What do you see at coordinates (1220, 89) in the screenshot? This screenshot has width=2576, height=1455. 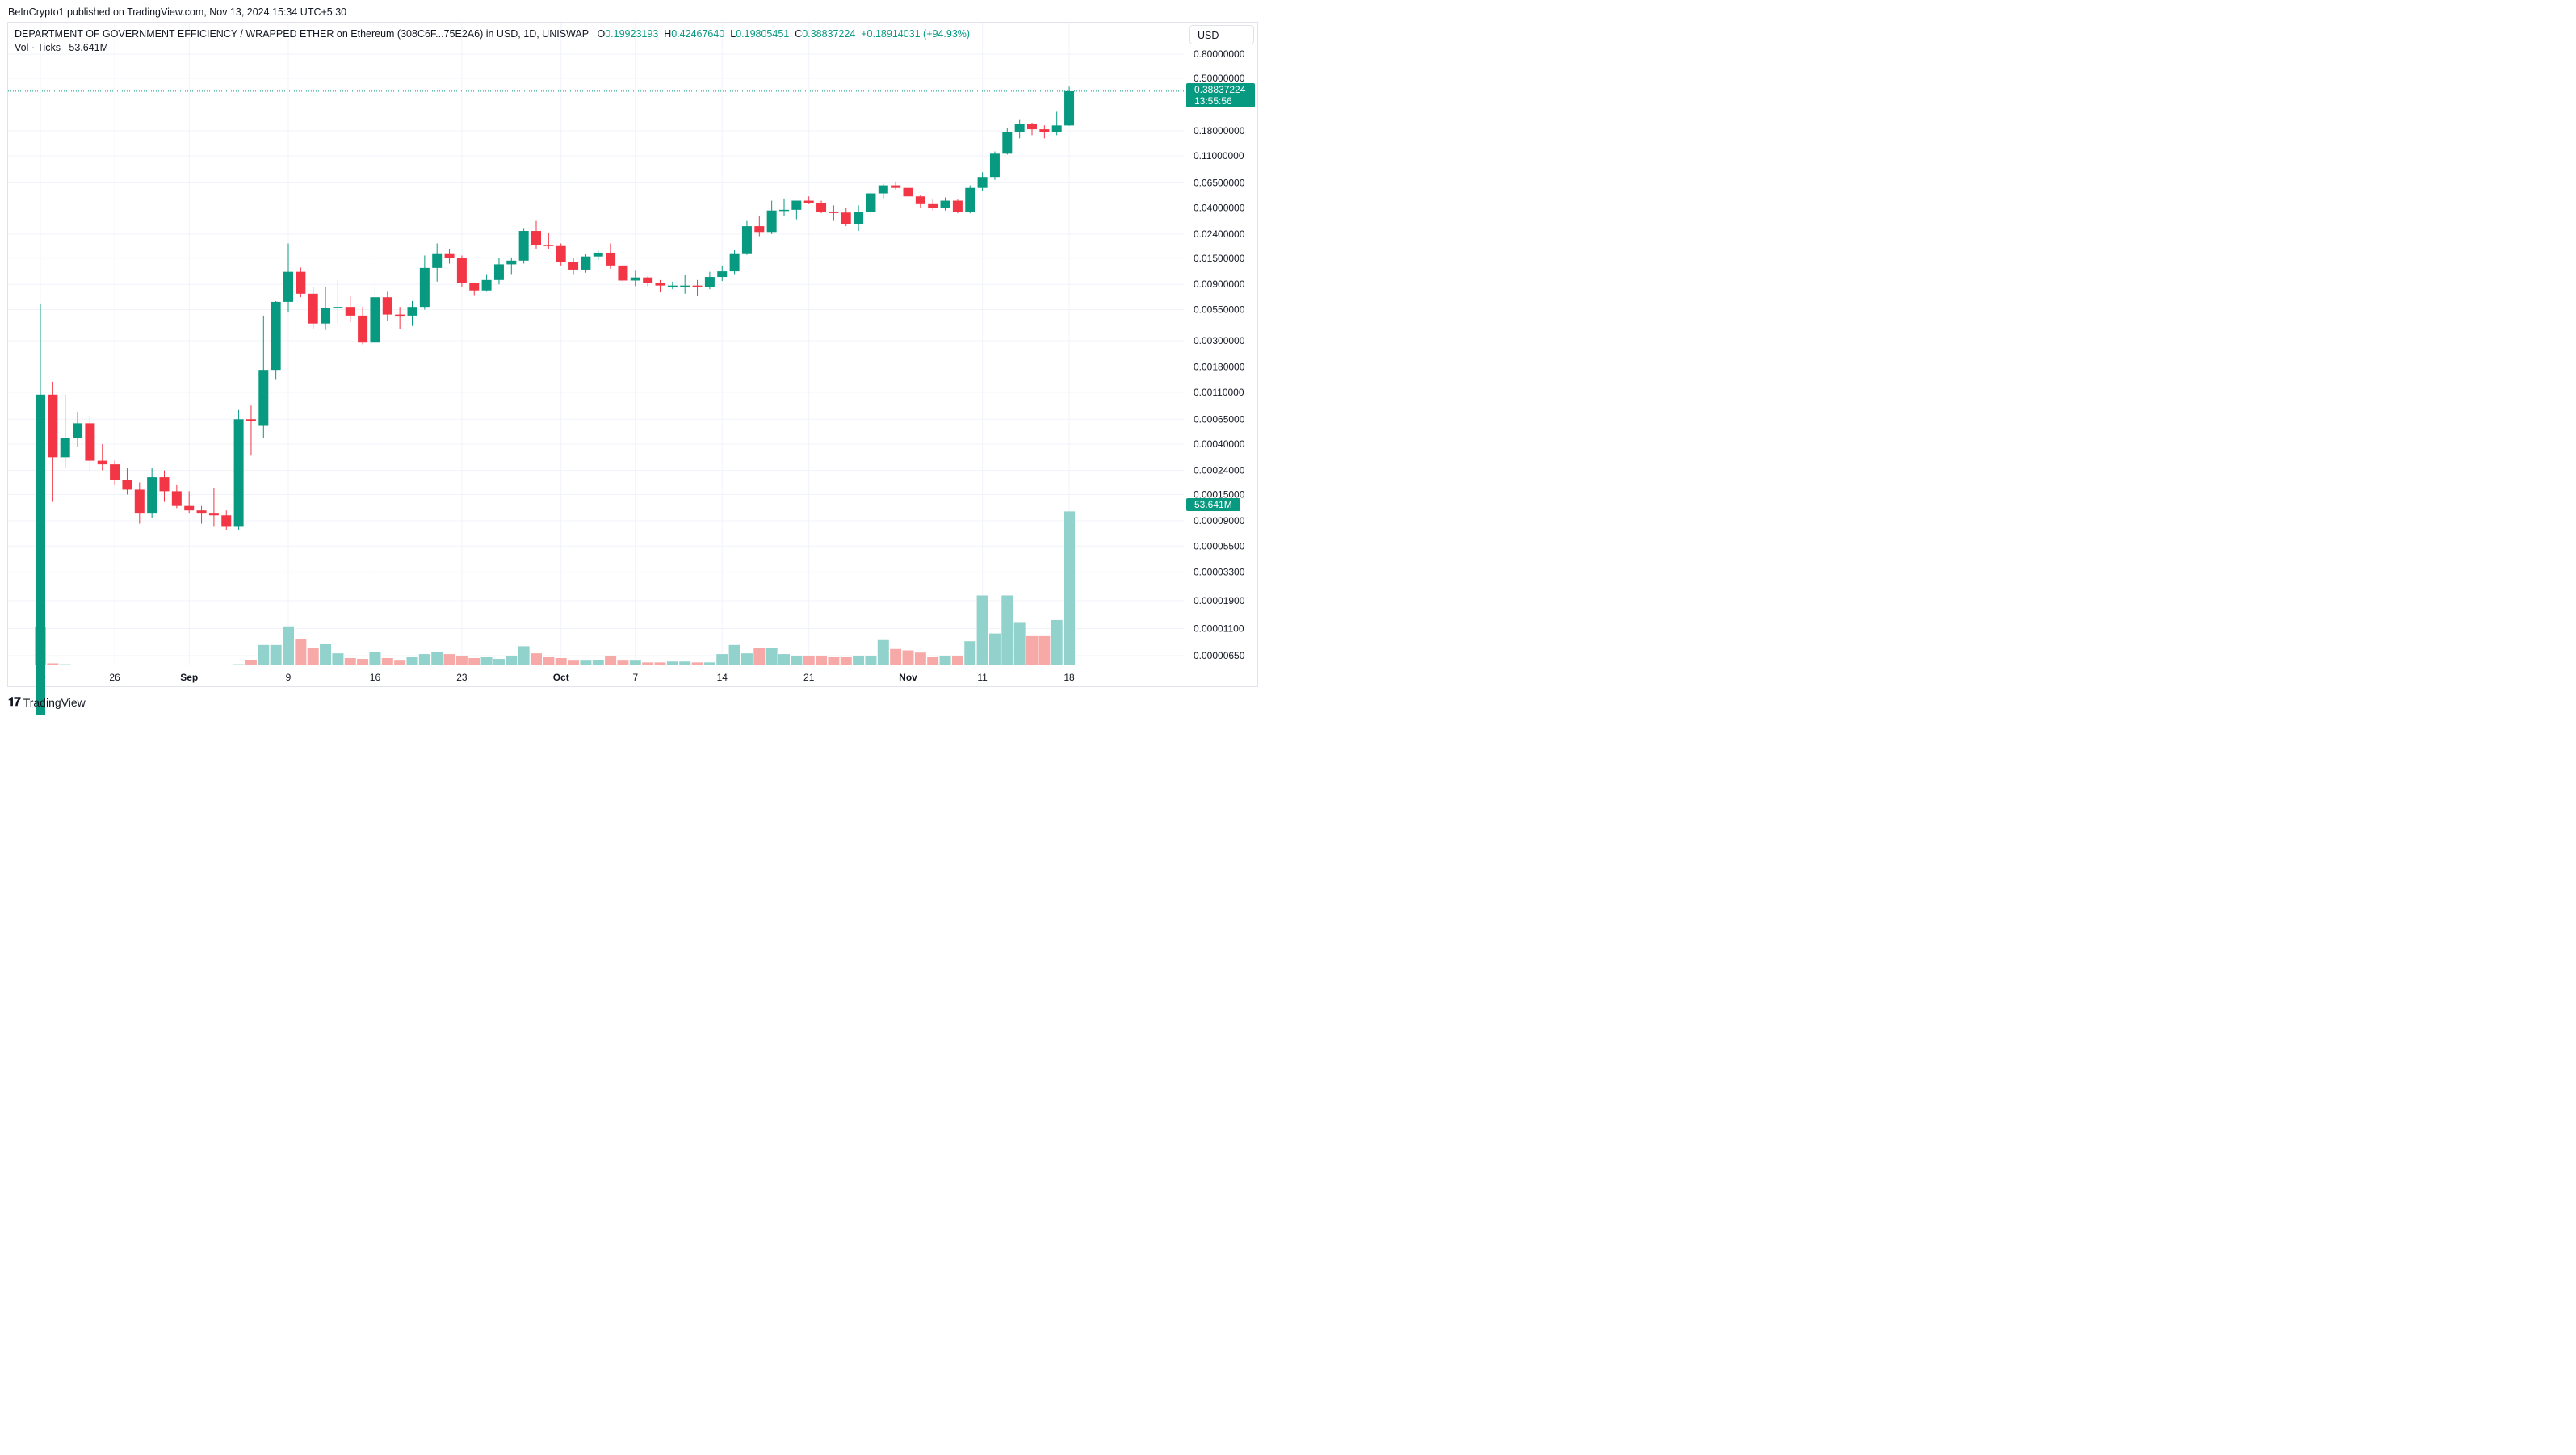 I see `last-price-value: 0.38837224` at bounding box center [1220, 89].